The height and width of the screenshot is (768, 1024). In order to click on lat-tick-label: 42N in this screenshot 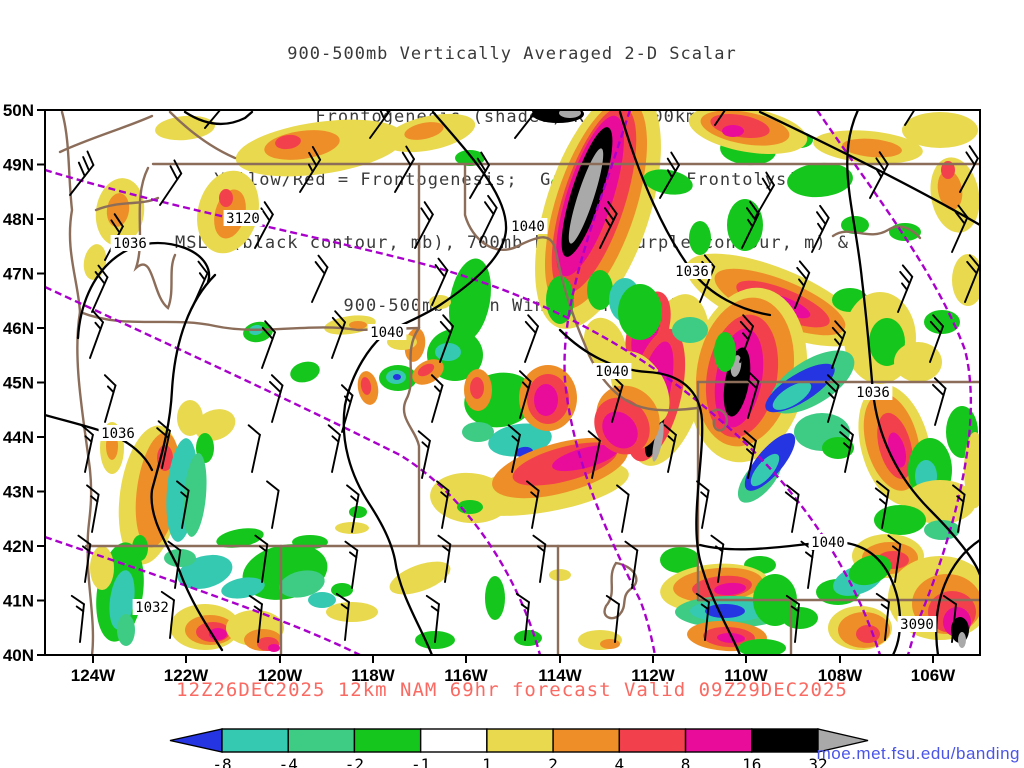, I will do `click(18, 546)`.